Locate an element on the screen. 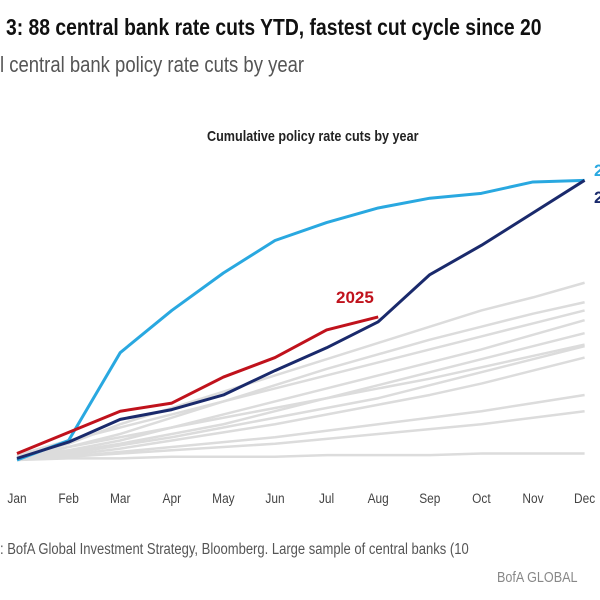 The image size is (600, 600). brand-label: BofA GLOBAL is located at coordinates (537, 577).